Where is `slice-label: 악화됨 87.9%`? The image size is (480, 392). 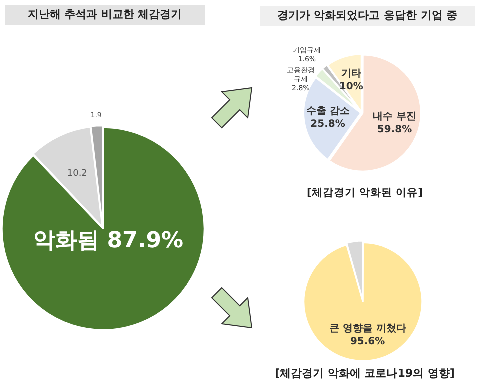
slice-label: 악화됨 87.9% is located at coordinates (109, 241).